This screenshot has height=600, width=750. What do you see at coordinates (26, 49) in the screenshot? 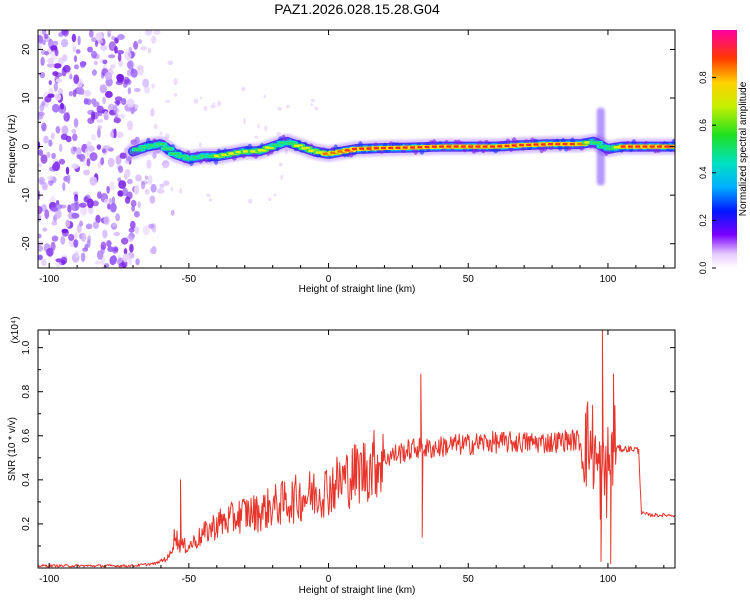
I see `y-tick-label: 20` at bounding box center [26, 49].